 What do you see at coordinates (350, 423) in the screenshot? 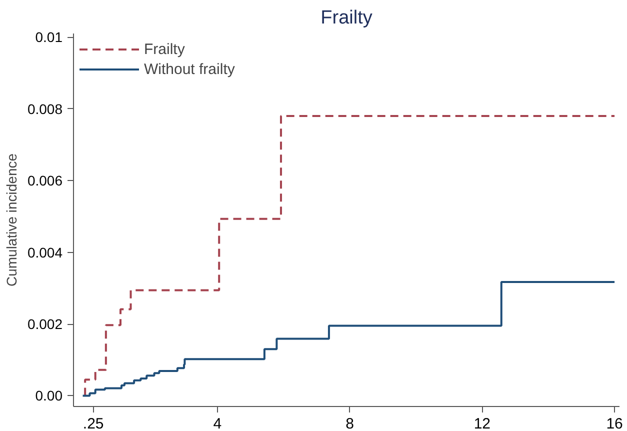
I see `x-tick-label: 8` at bounding box center [350, 423].